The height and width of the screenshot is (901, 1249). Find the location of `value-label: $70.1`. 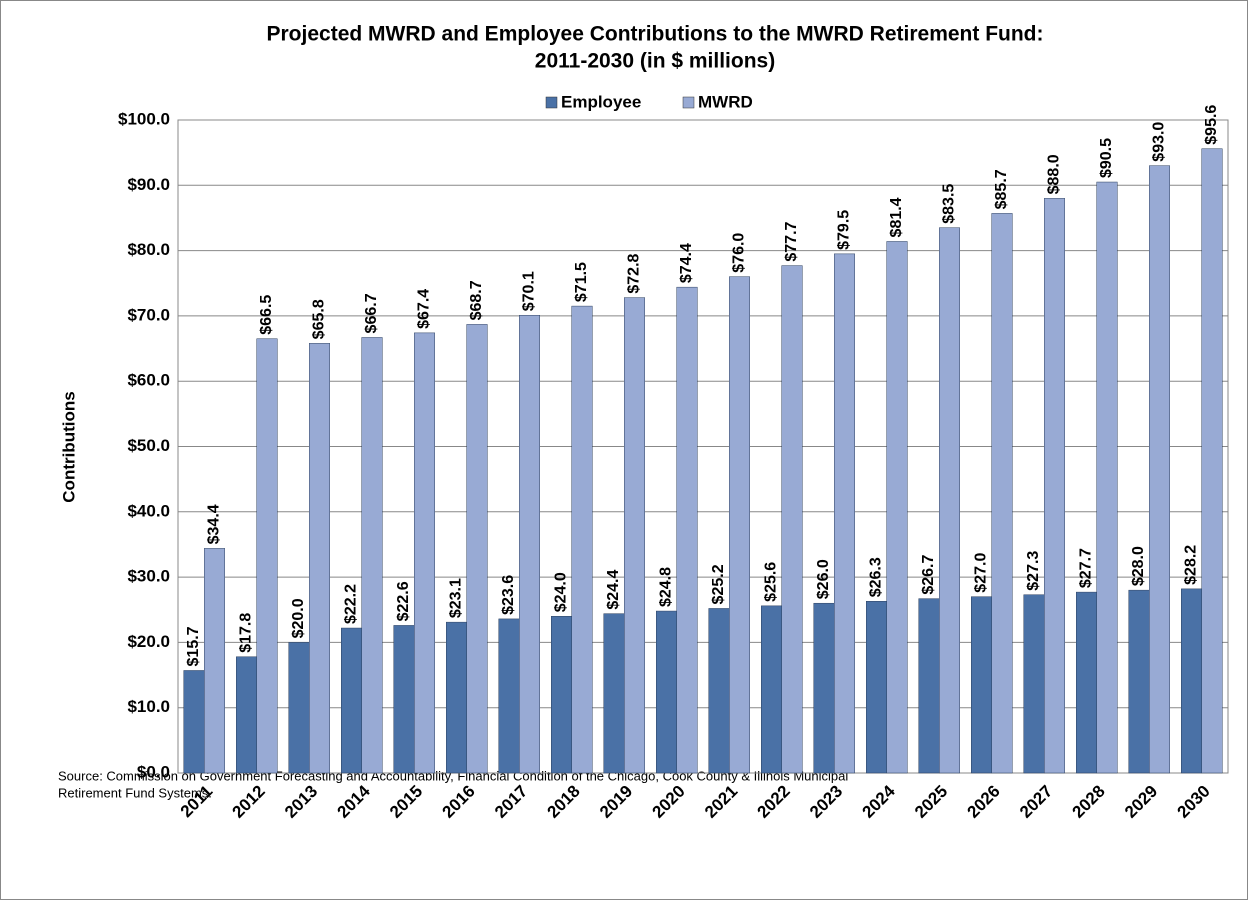

value-label: $70.1 is located at coordinates (529, 291).